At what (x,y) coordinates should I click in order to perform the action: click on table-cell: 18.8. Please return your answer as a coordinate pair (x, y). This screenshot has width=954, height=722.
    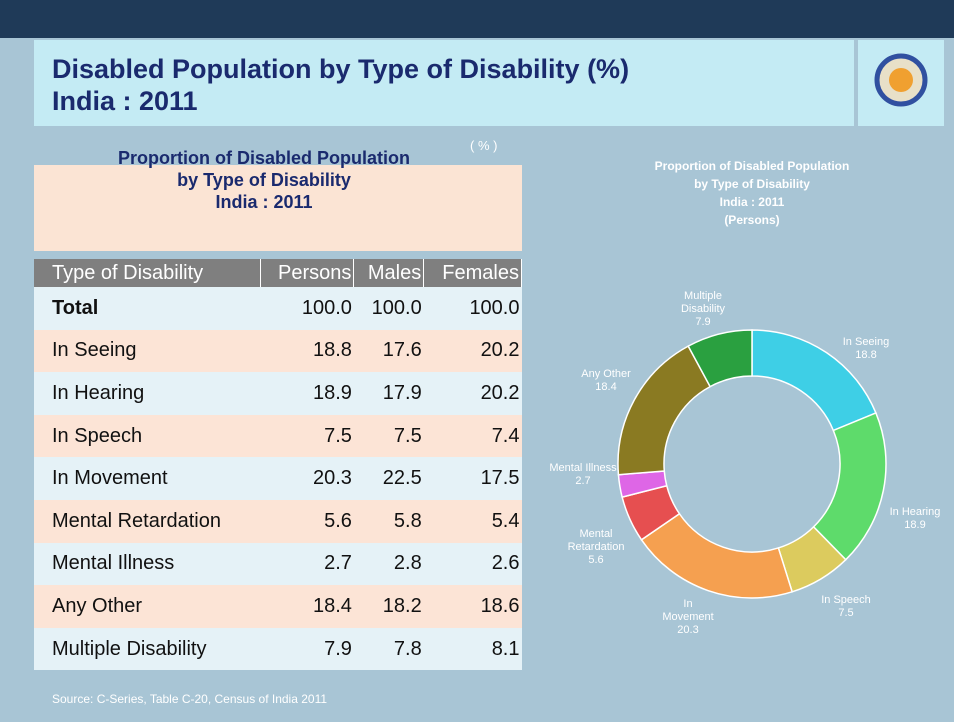
    Looking at the image, I should click on (307, 351).